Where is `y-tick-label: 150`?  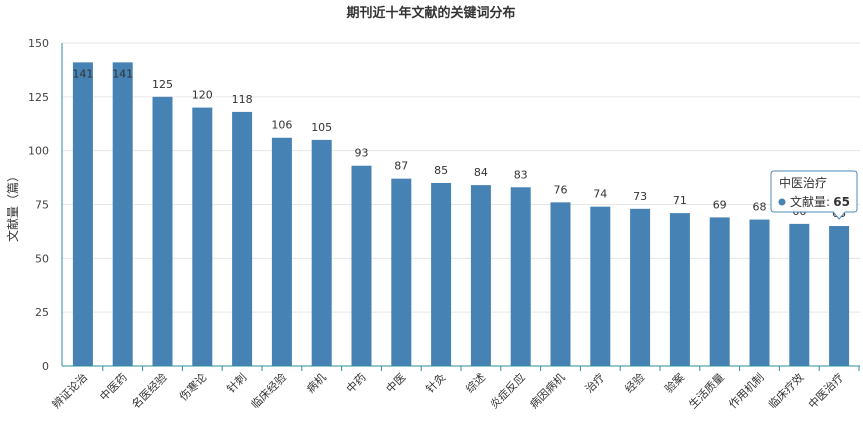
y-tick-label: 150 is located at coordinates (38, 43).